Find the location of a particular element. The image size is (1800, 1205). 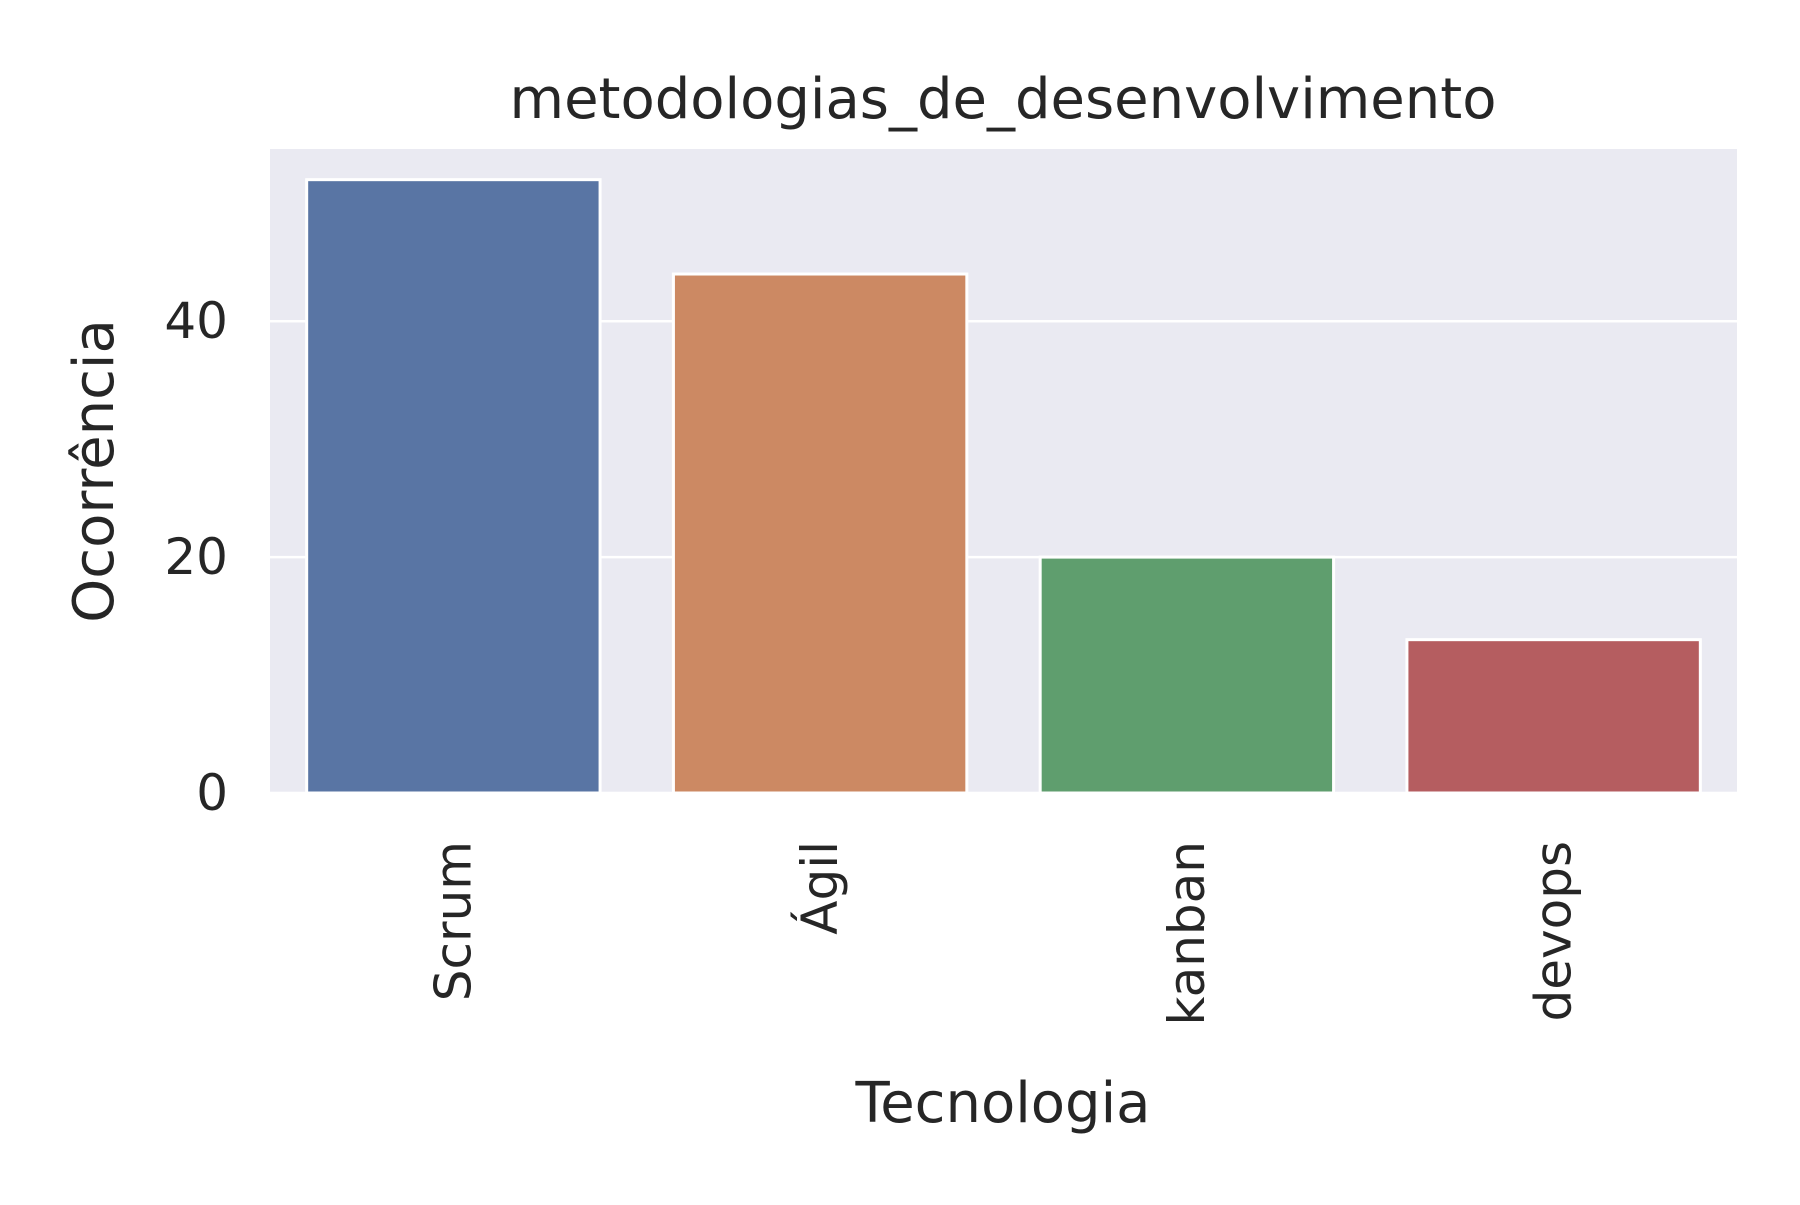

bar-kanban is located at coordinates (1187, 675).